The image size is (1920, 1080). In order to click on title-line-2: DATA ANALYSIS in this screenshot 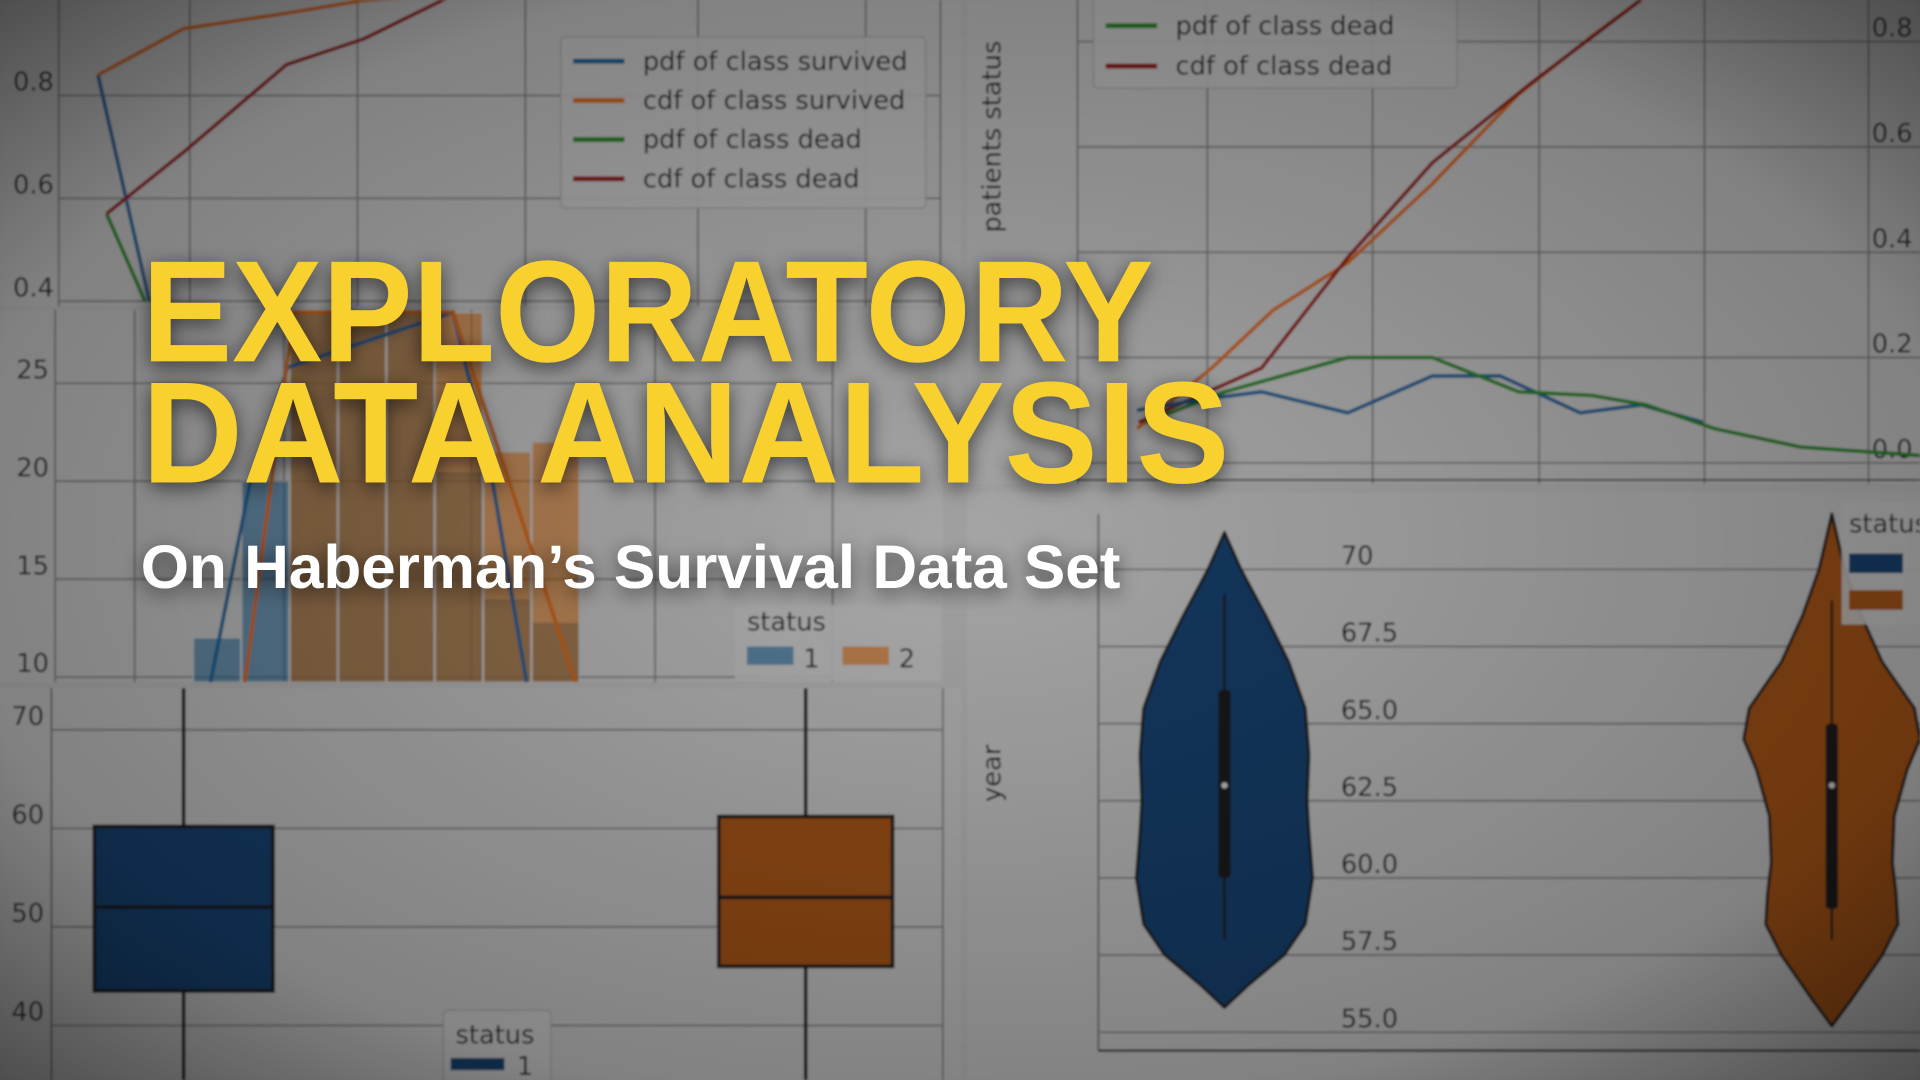, I will do `click(685, 432)`.